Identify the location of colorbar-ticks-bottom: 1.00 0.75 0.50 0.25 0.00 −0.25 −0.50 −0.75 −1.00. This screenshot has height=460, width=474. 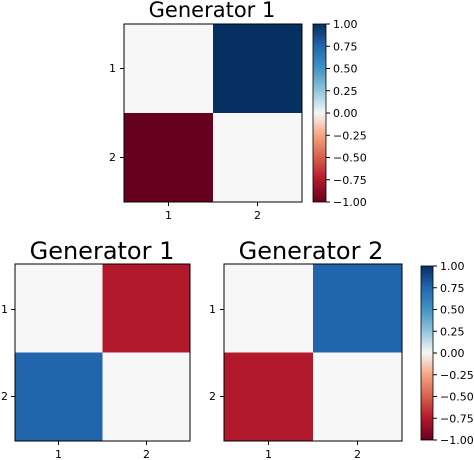
(453, 353).